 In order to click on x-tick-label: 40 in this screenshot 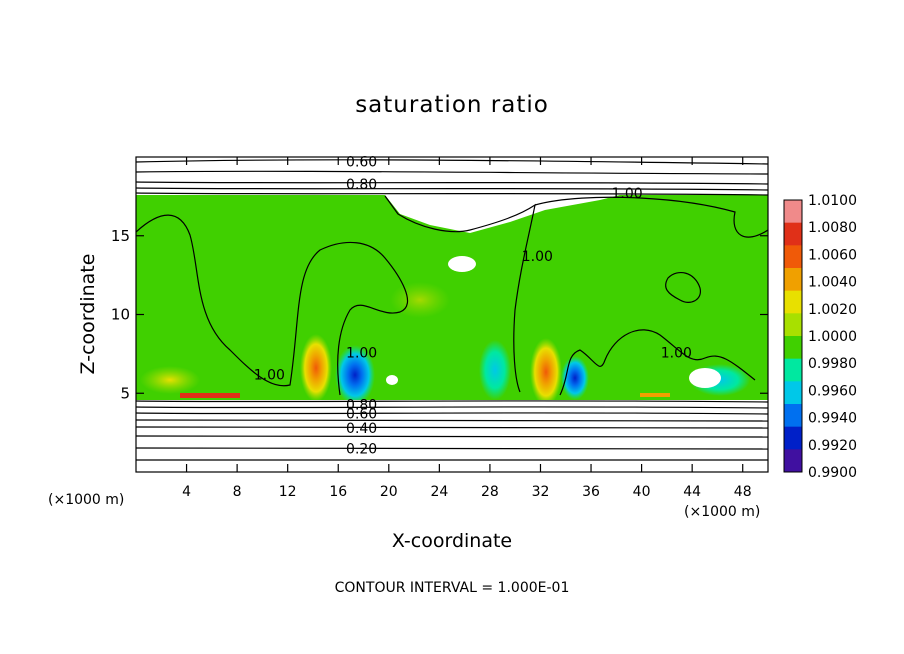, I will do `click(642, 492)`.